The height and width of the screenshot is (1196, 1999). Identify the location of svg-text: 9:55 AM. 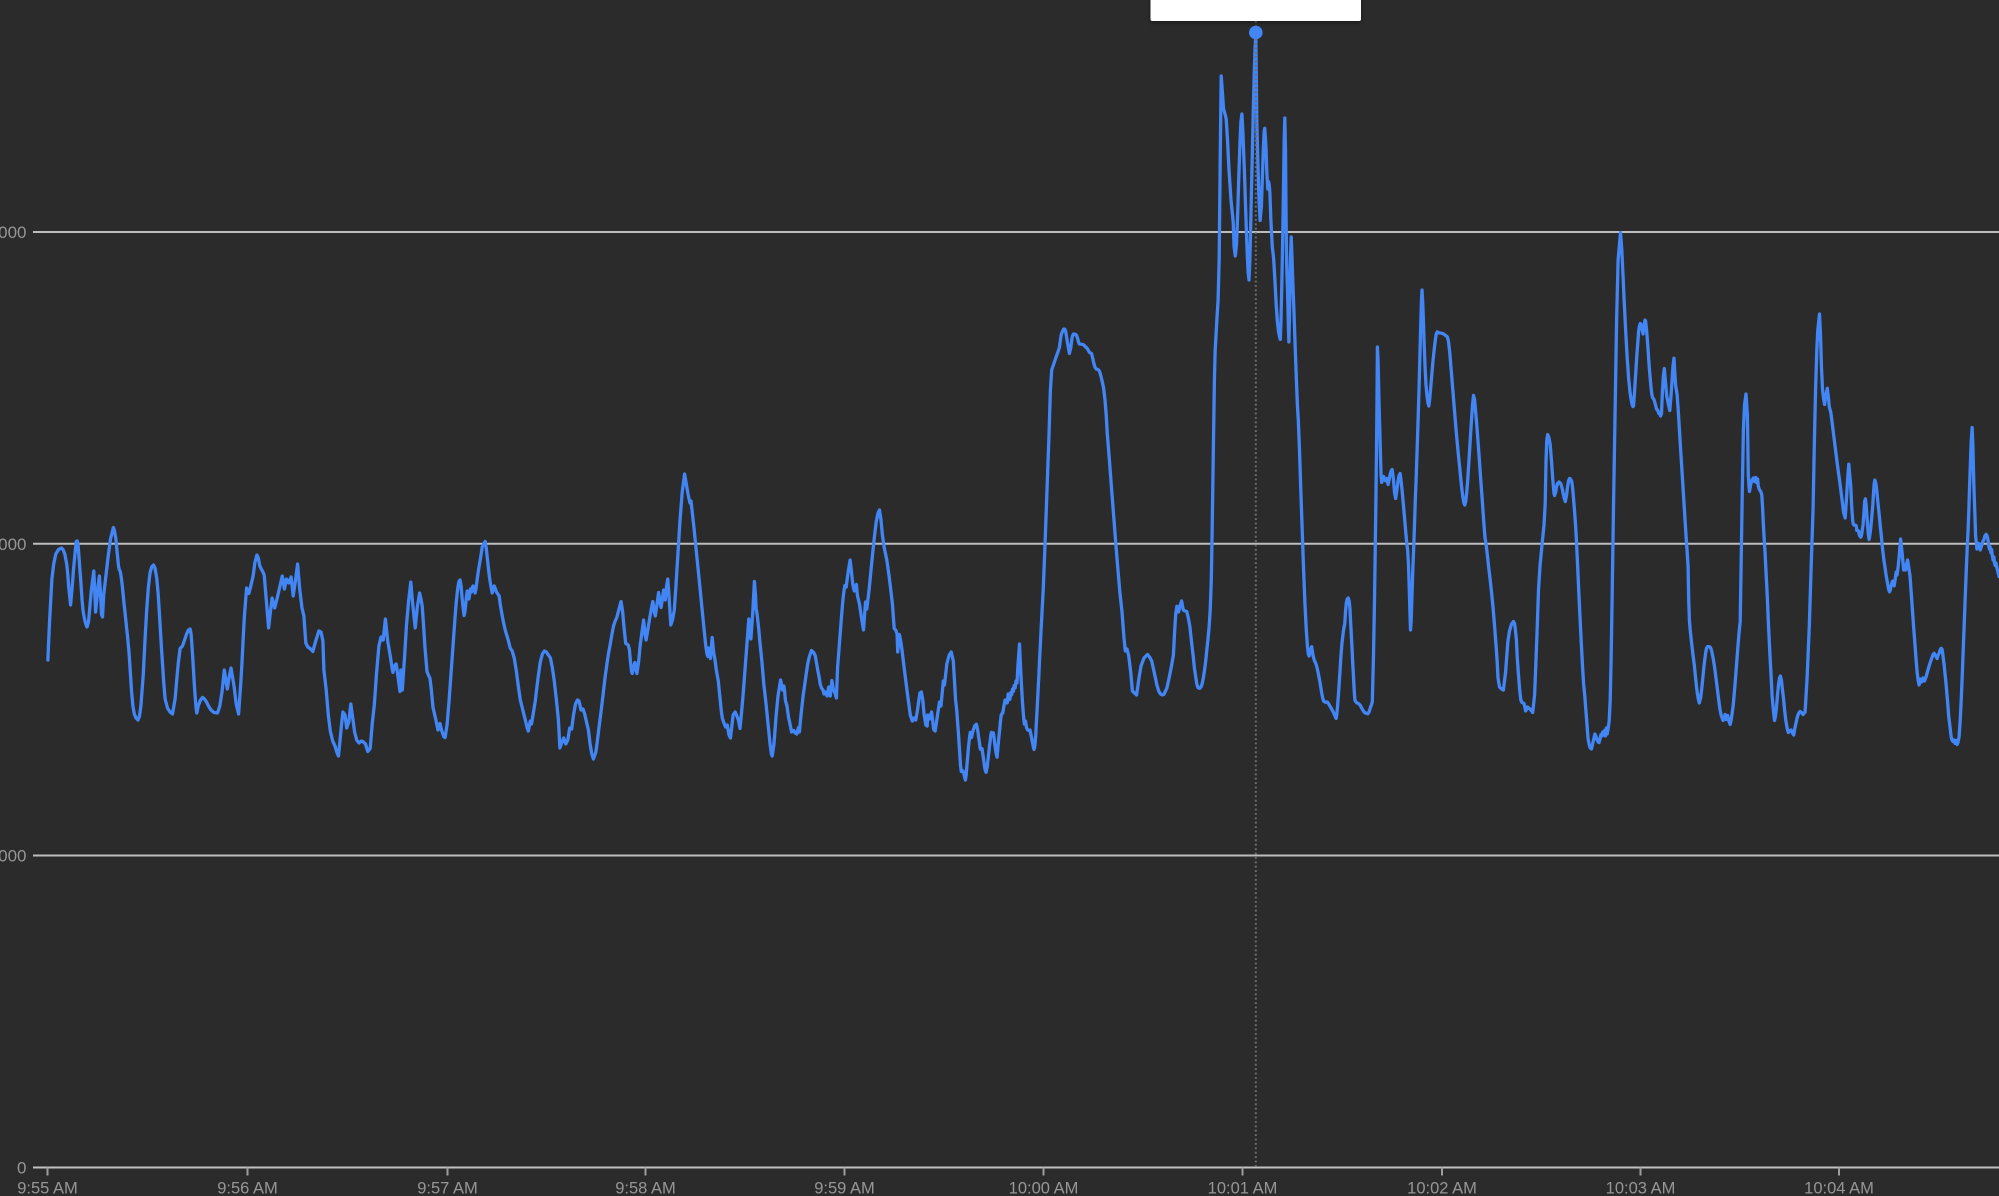
(47, 1188).